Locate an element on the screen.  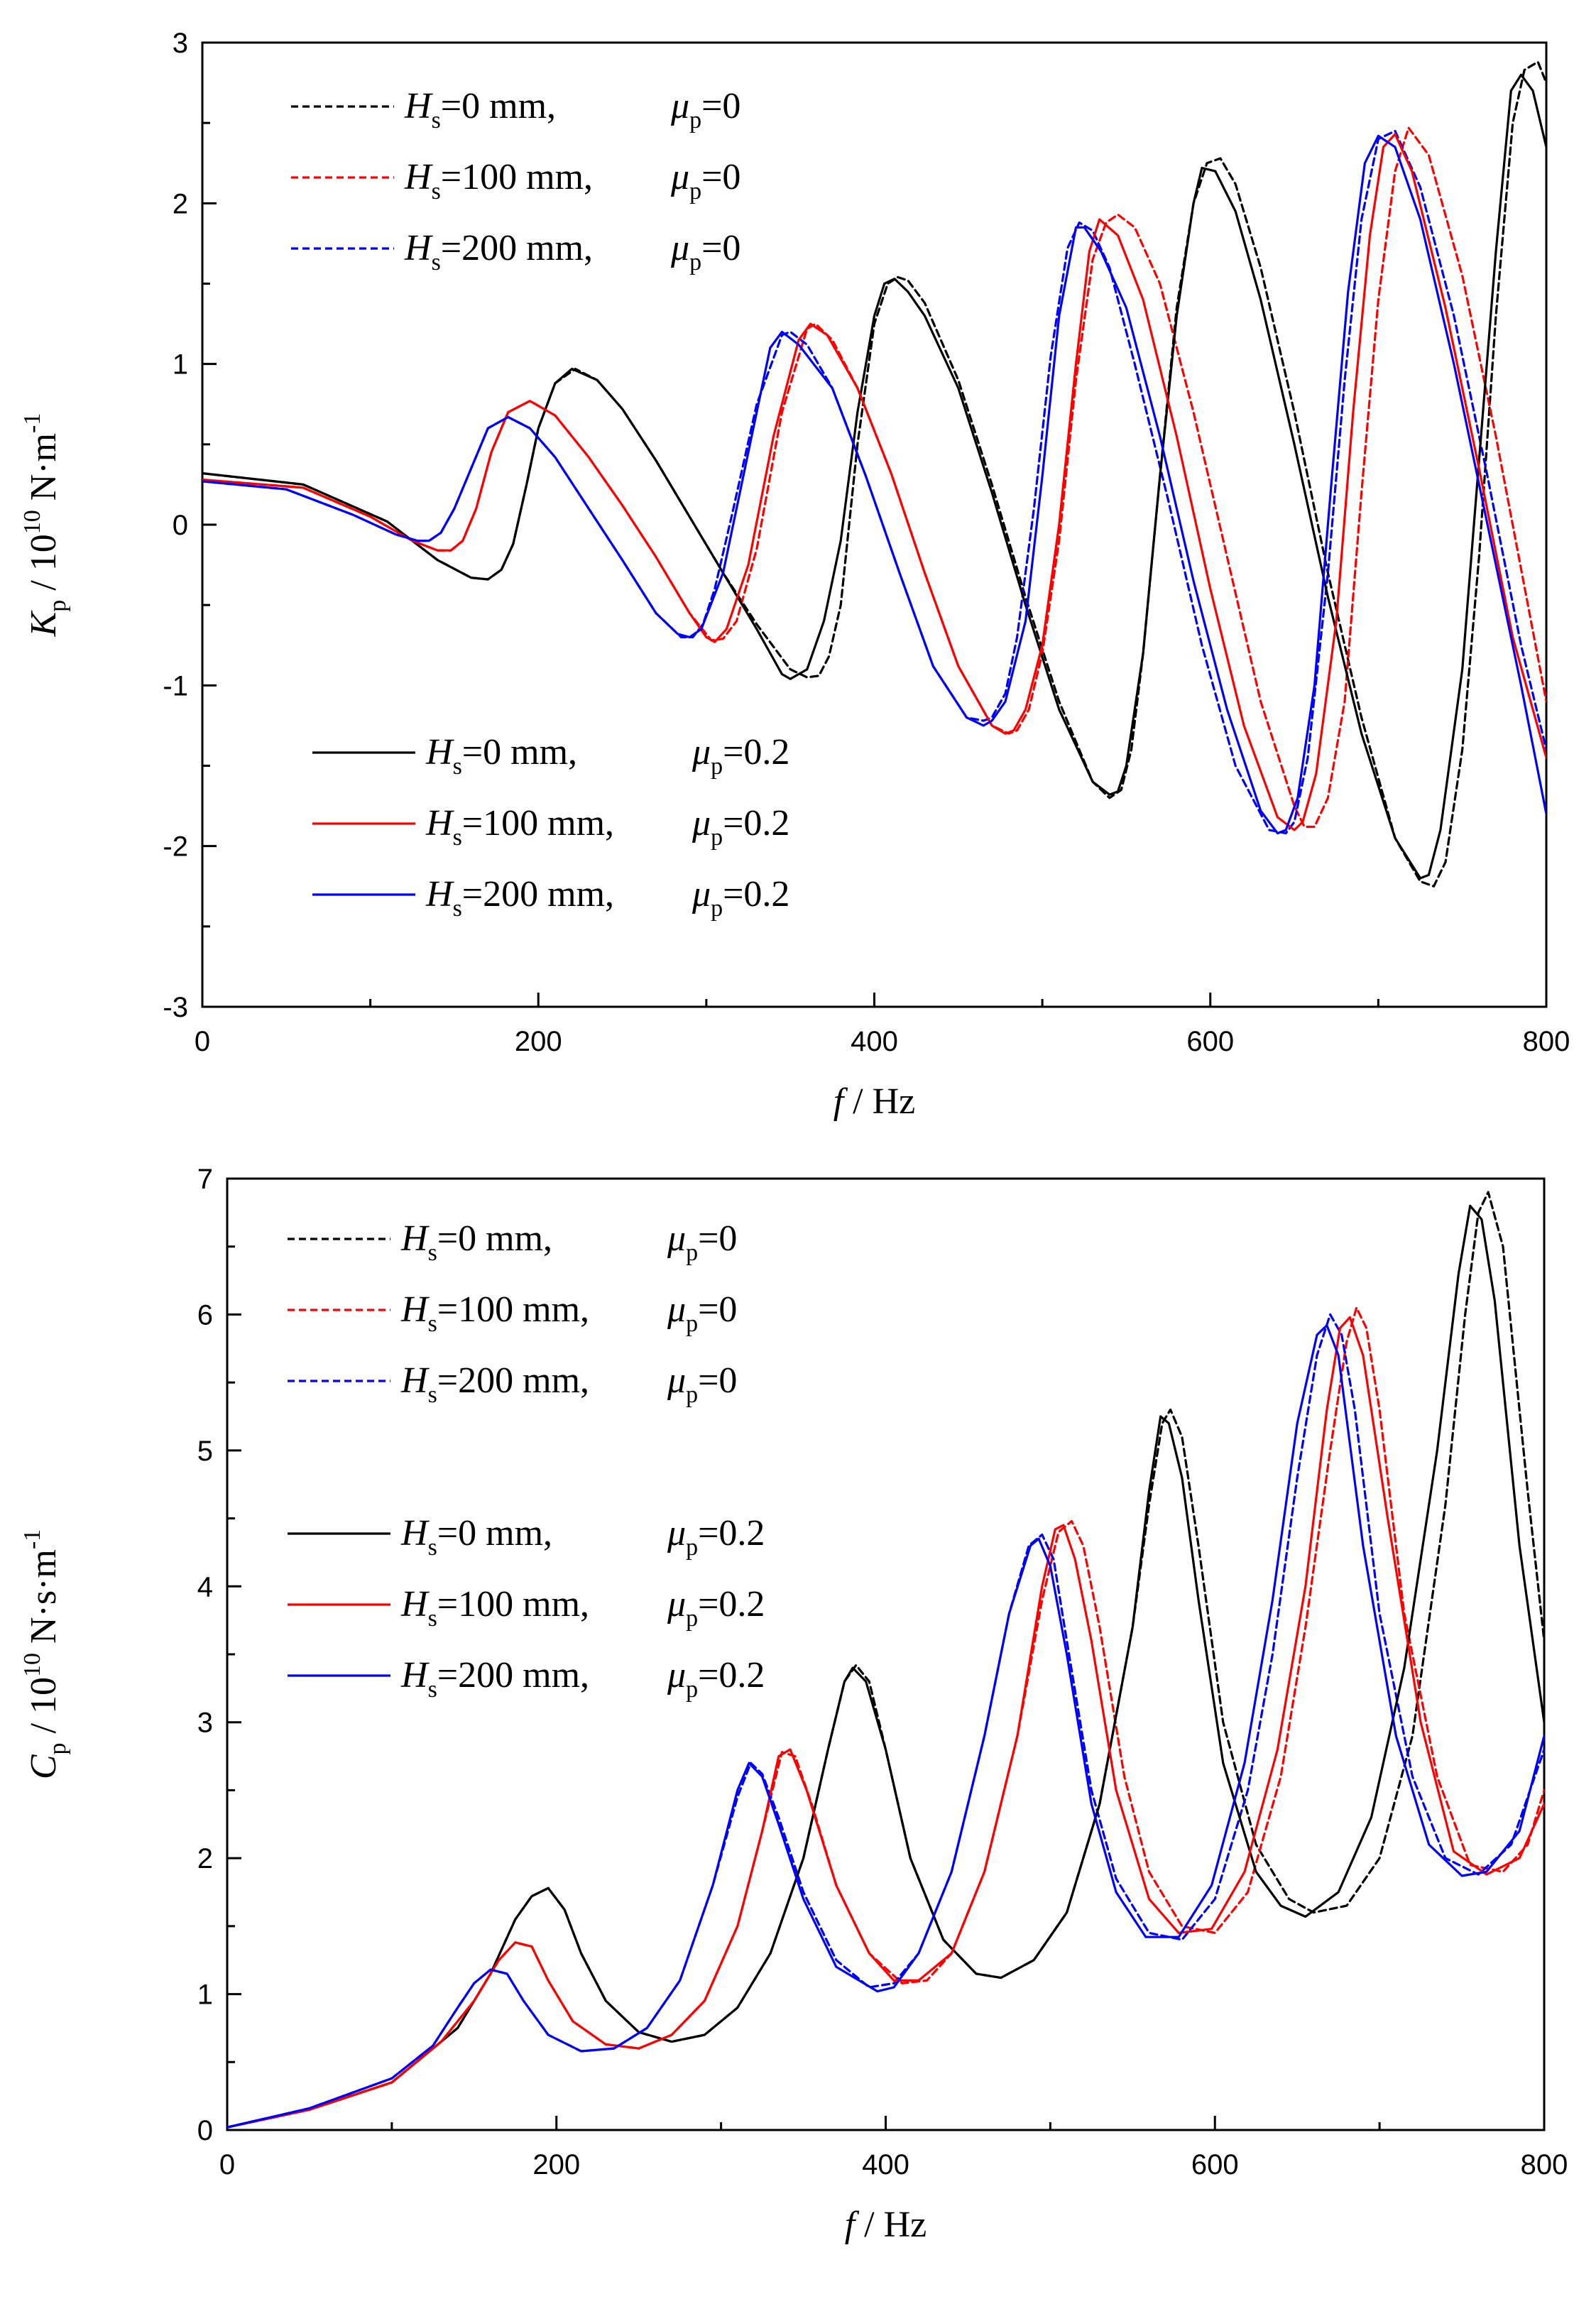
y-axis-label: Kp / 1010 N·m-1 is located at coordinates (45, 525).